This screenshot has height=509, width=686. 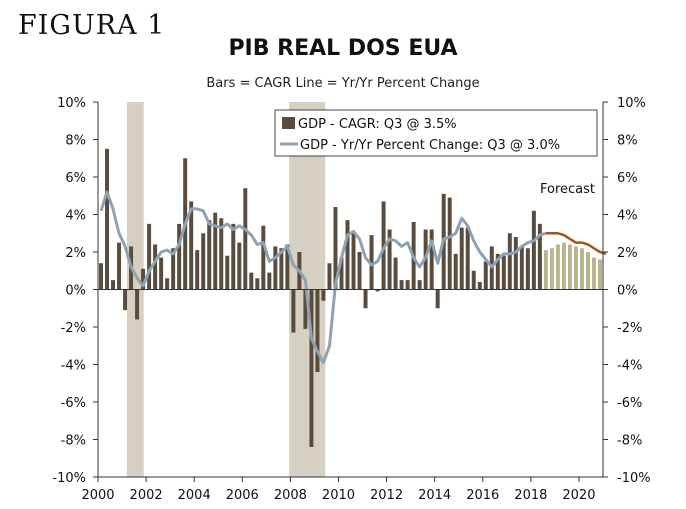 What do you see at coordinates (627, 216) in the screenshot?
I see `y-tick-label-right: 4%` at bounding box center [627, 216].